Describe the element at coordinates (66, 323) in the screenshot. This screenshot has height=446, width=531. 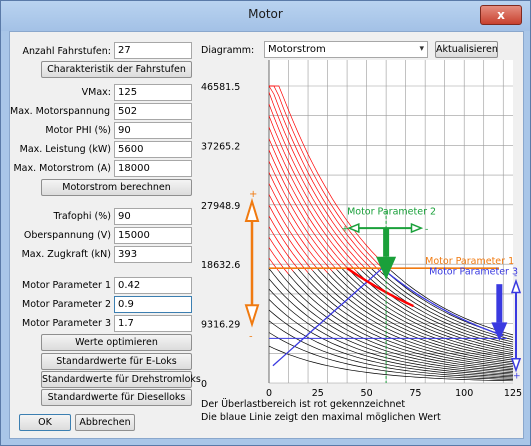
I see `param3-label: Motor Parameter 3` at that location.